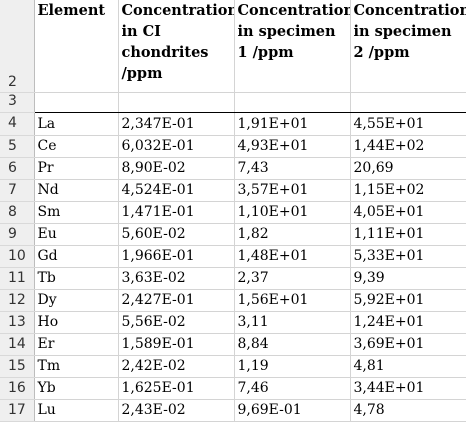  I want to click on element-cell: Nd, so click(76, 191).